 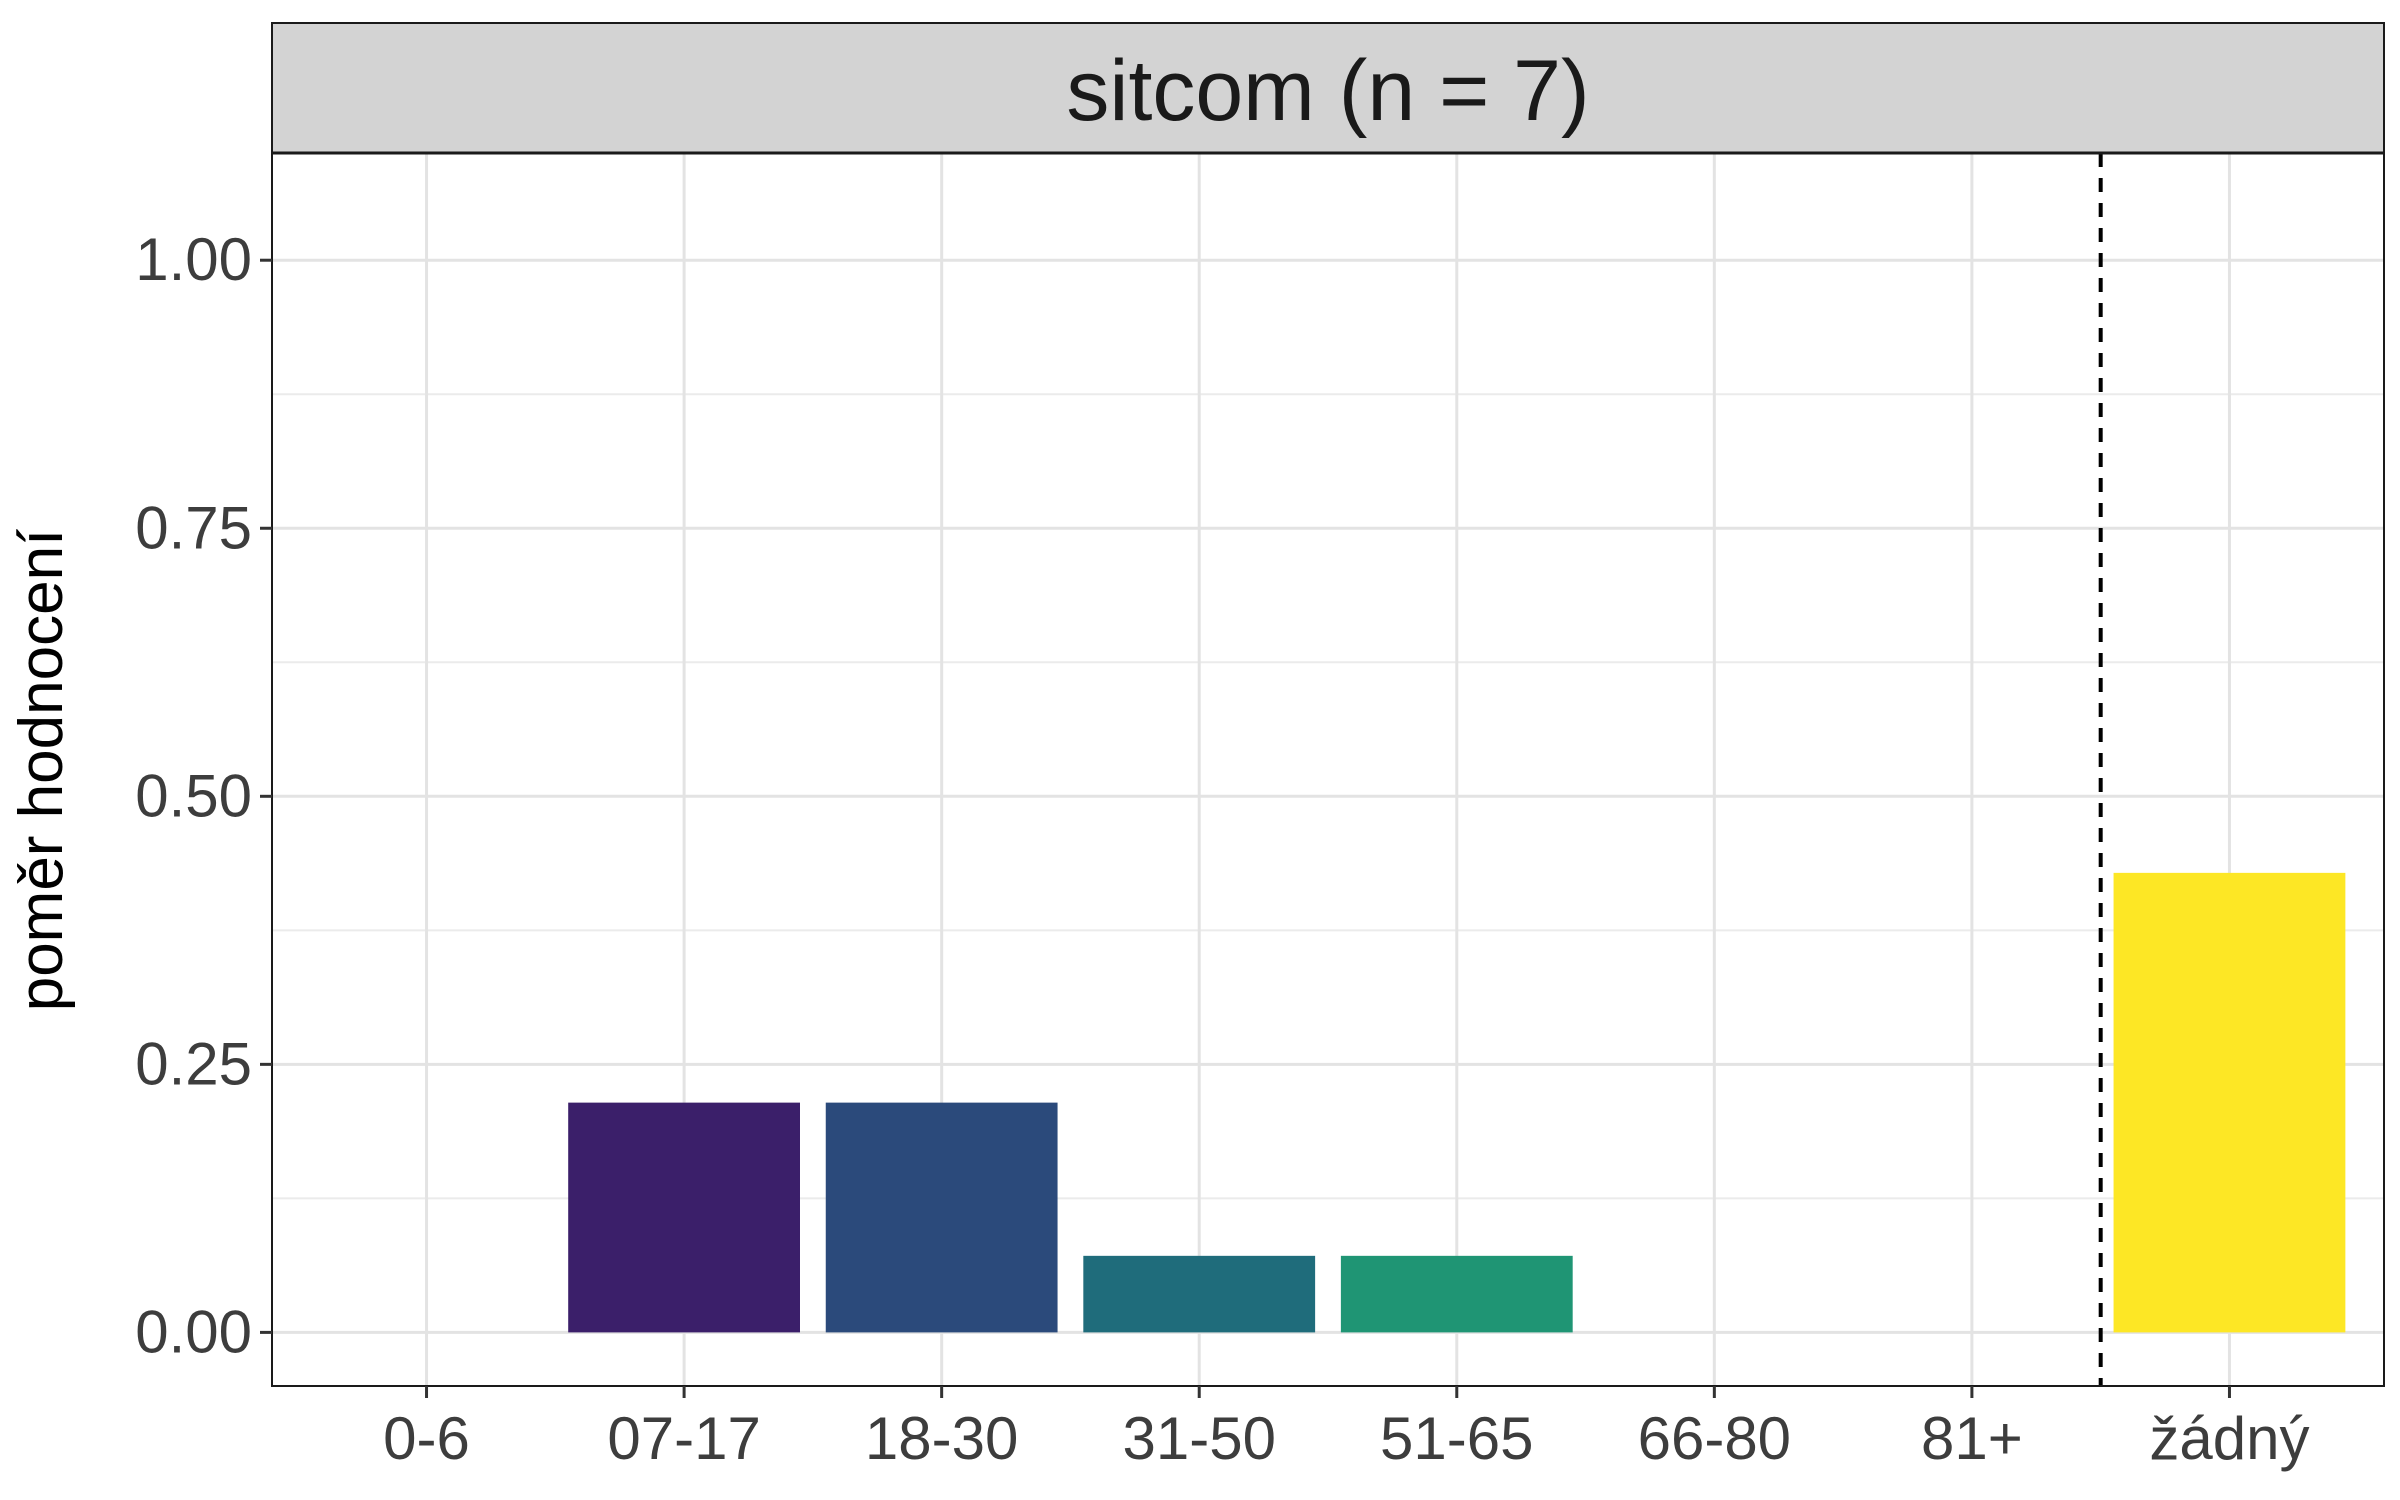 I want to click on x-tick-label: 66-80, so click(x=1714, y=1438).